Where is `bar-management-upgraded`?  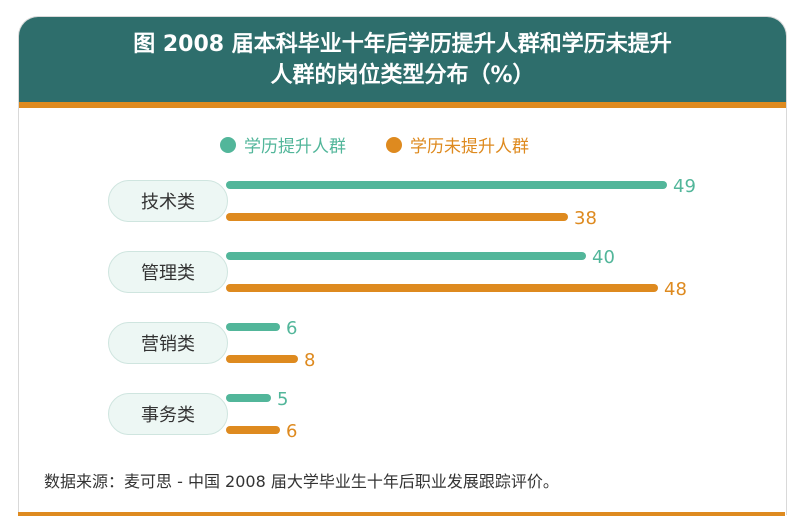
bar-management-upgraded is located at coordinates (406, 256).